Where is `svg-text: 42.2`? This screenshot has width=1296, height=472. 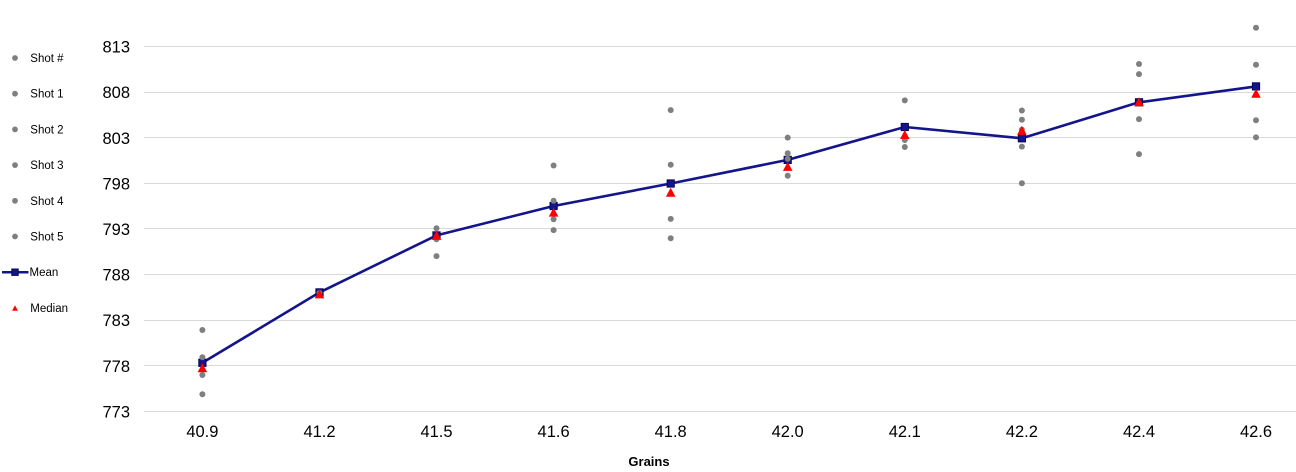
svg-text: 42.2 is located at coordinates (1022, 432).